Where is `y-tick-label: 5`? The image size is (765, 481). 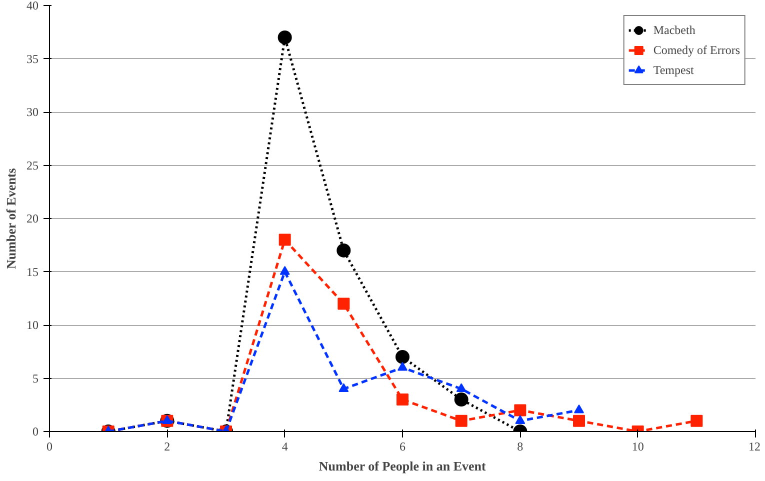
y-tick-label: 5 is located at coordinates (35, 378).